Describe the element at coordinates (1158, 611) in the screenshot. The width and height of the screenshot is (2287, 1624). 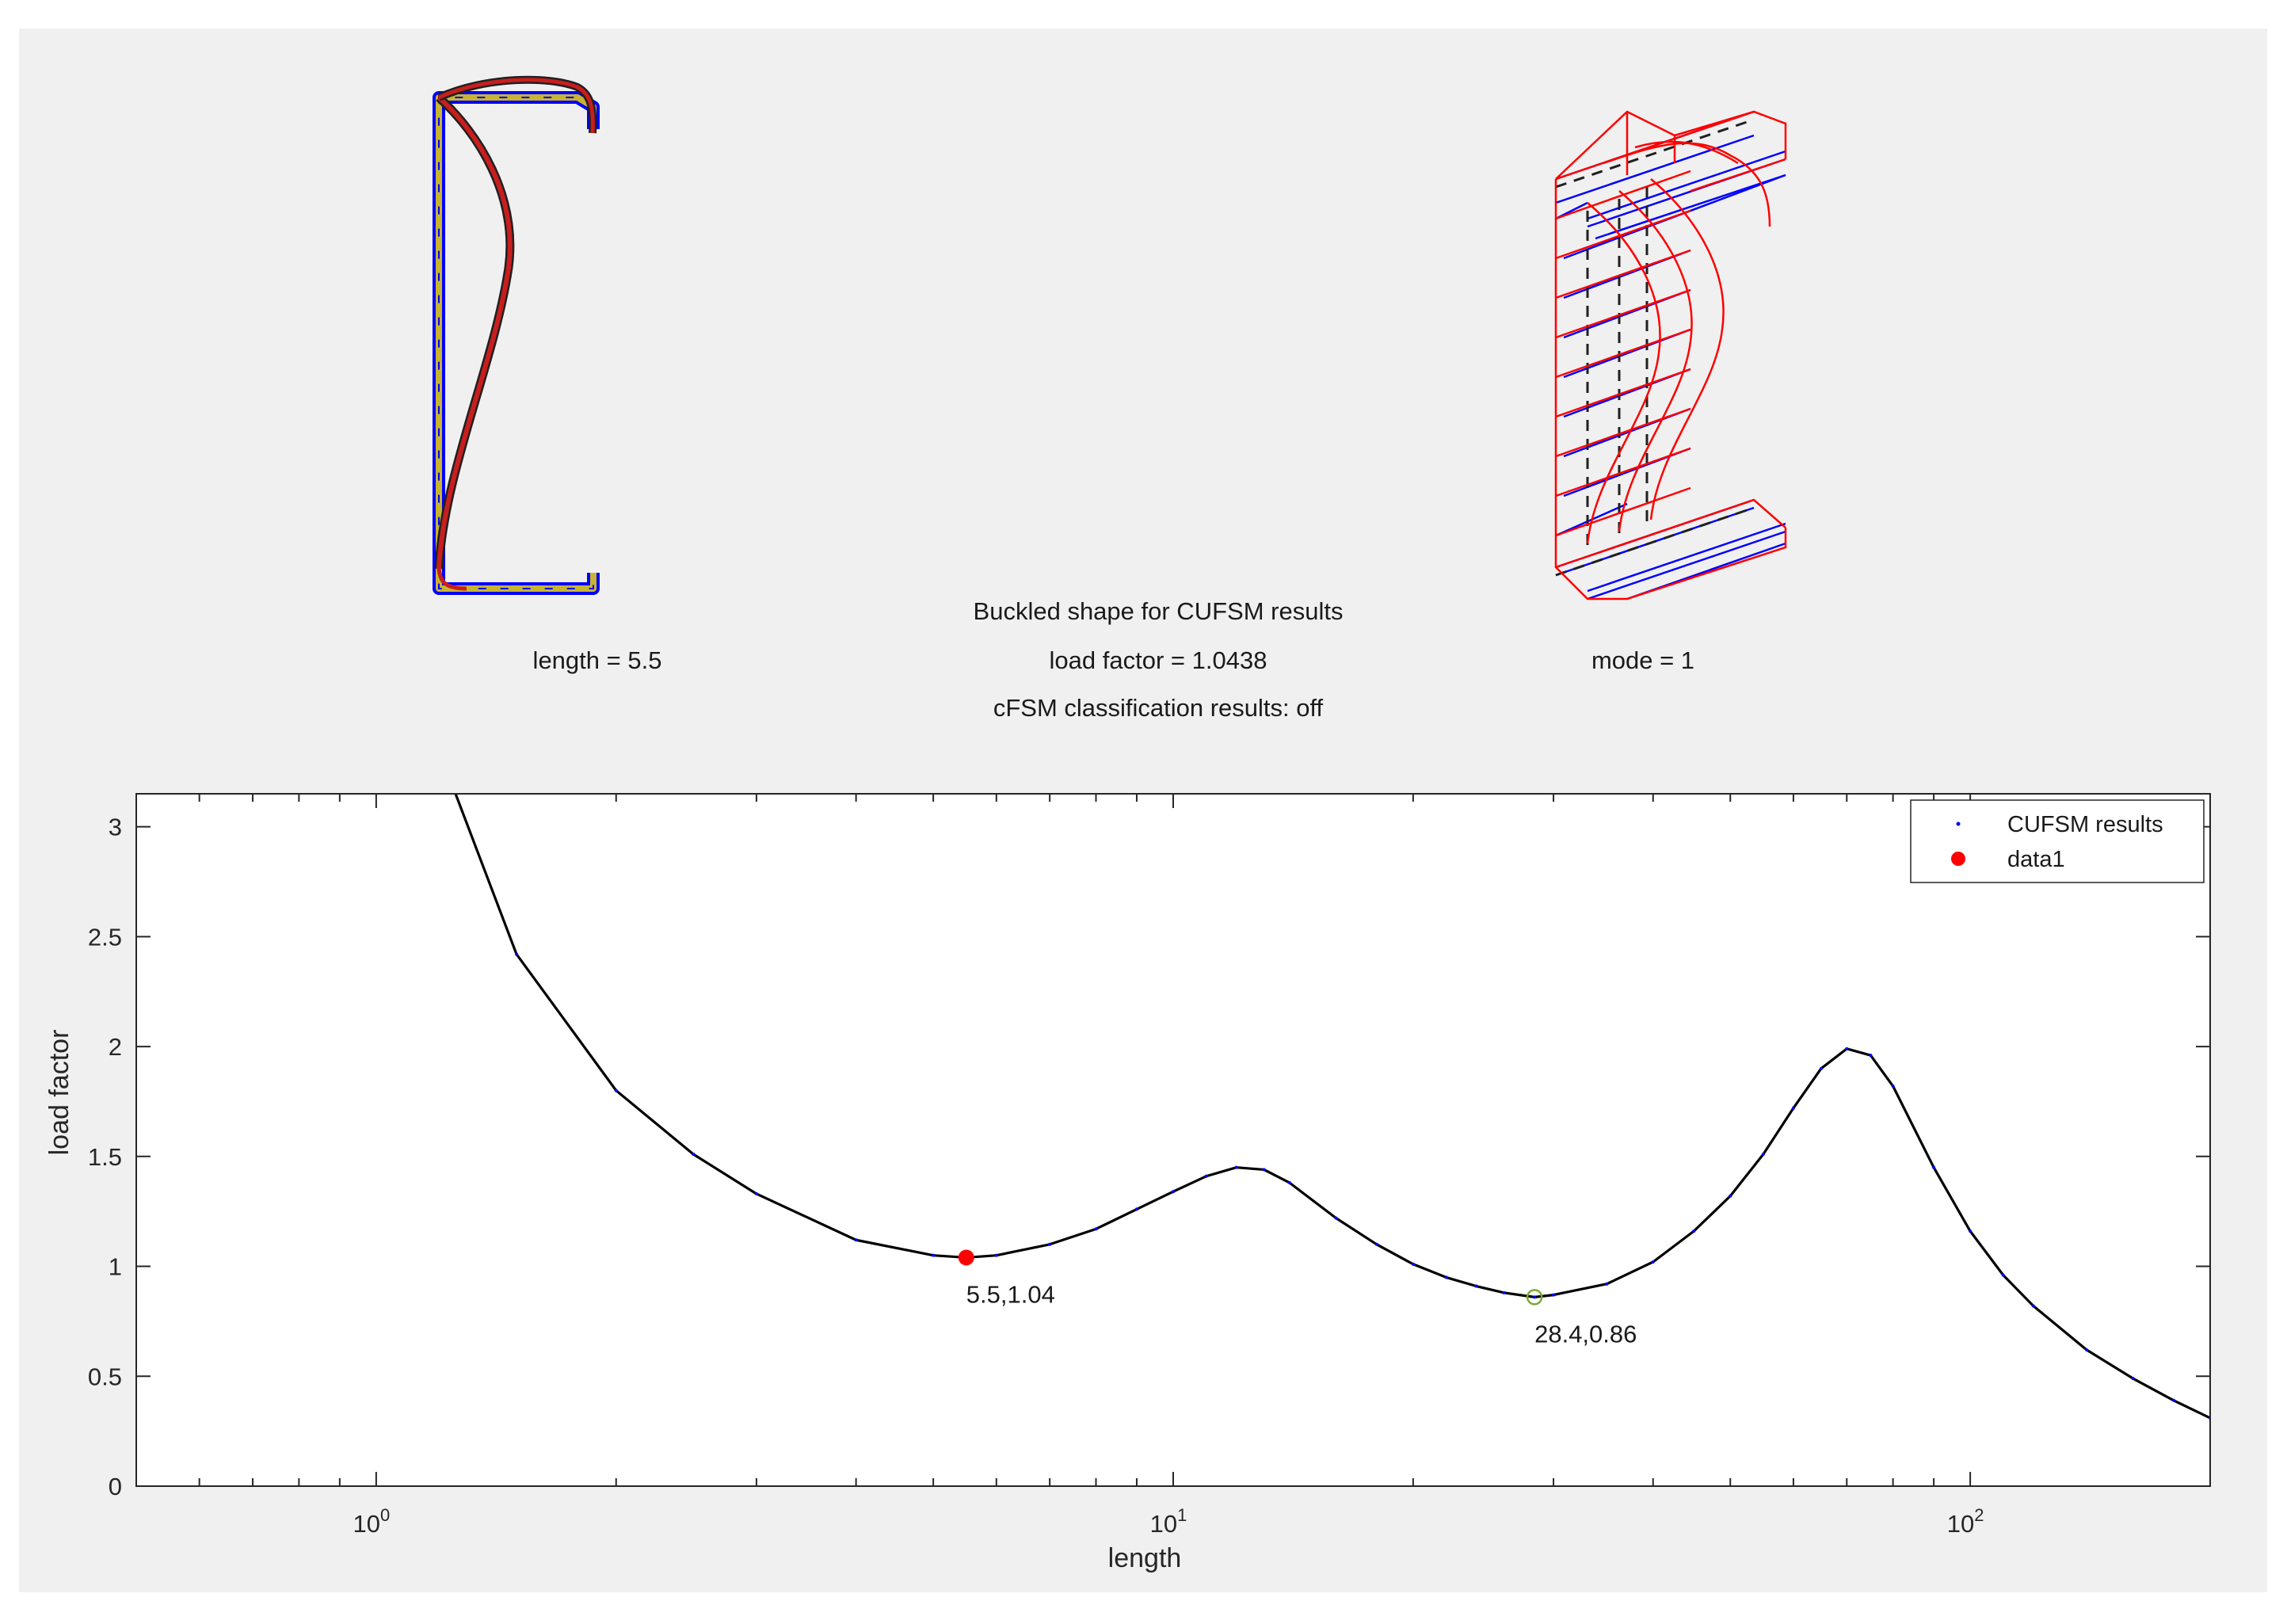
I see `plot-title: Buckled shape for CUFSM results` at that location.